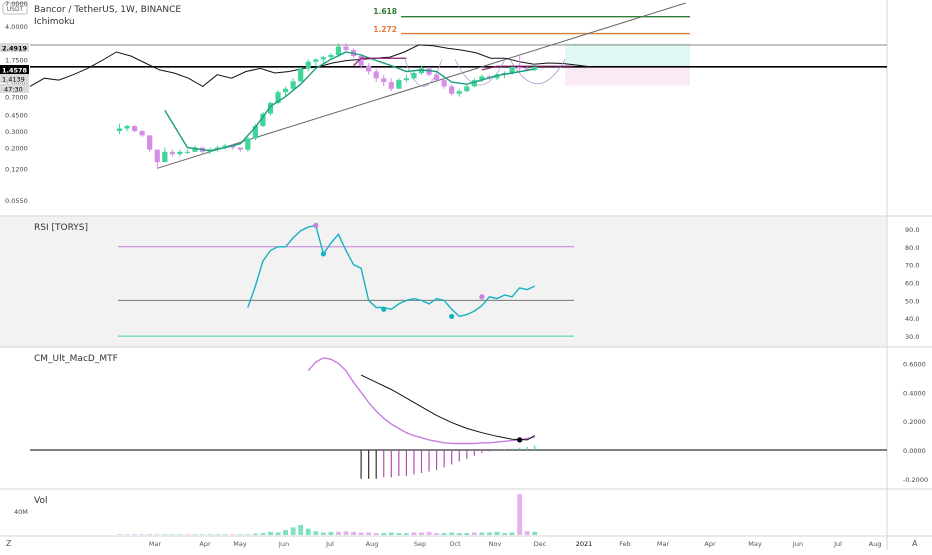 This screenshot has width=932, height=555. What do you see at coordinates (16, 149) in the screenshot?
I see `price-axis-tick: 0.2000` at bounding box center [16, 149].